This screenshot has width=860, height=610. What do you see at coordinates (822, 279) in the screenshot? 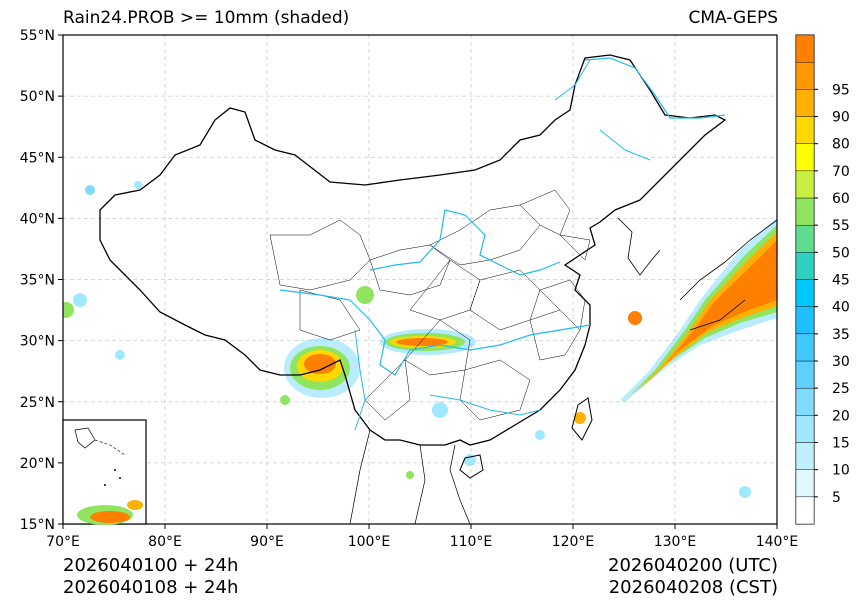
I see `colorbar: 5 10 15 20 25 30 35 40 45 50 55 60 70 80 90 95` at bounding box center [822, 279].